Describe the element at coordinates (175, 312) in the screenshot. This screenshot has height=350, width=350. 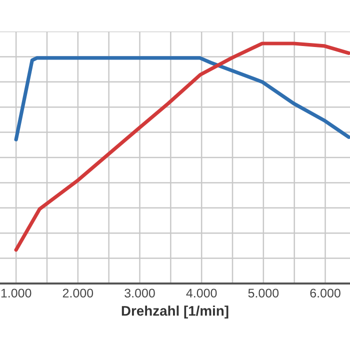
I see `x-axis-title: Drehzahl [1/min]` at that location.